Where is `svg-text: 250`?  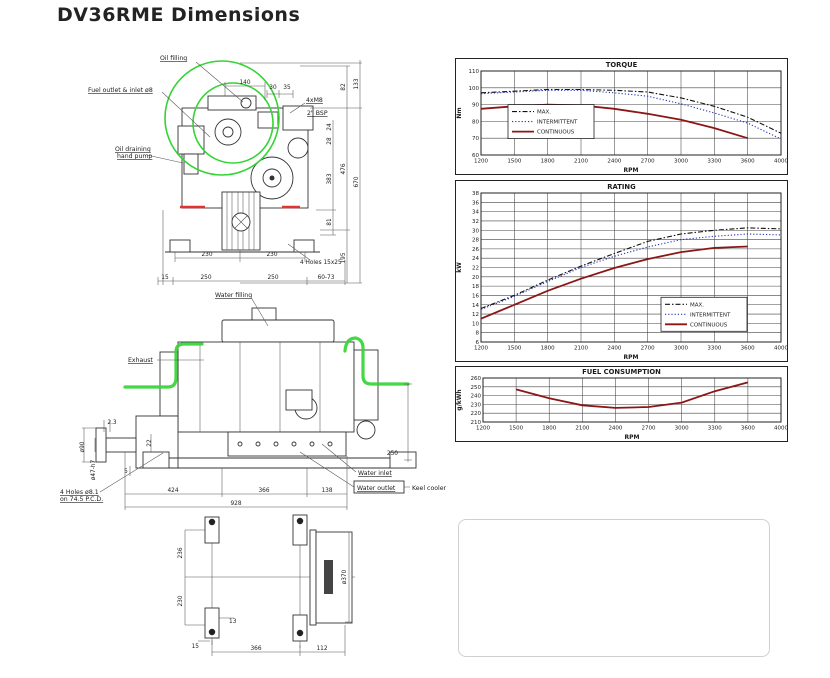 svg-text: 250 is located at coordinates (476, 388).